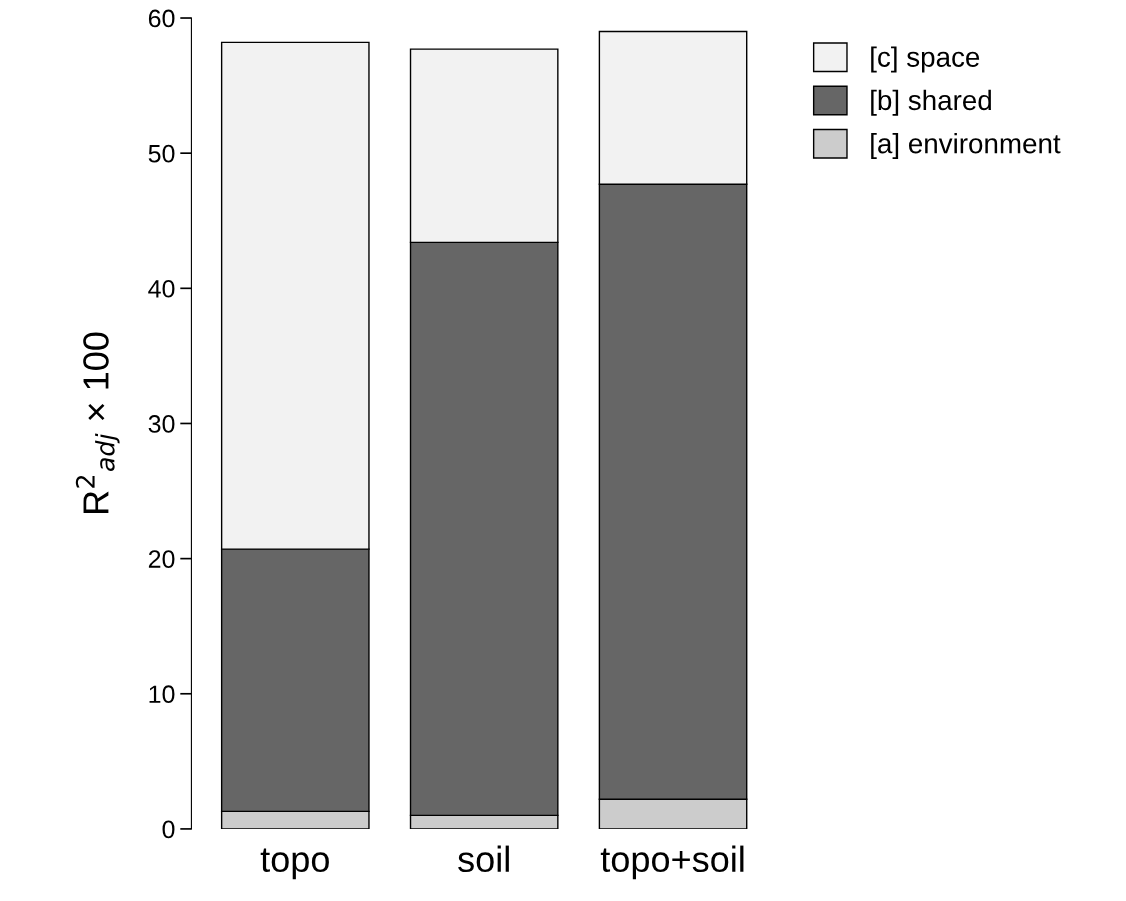 The height and width of the screenshot is (901, 1126). Describe the element at coordinates (931, 102) in the screenshot. I see `legend-label: [b] shared` at that location.